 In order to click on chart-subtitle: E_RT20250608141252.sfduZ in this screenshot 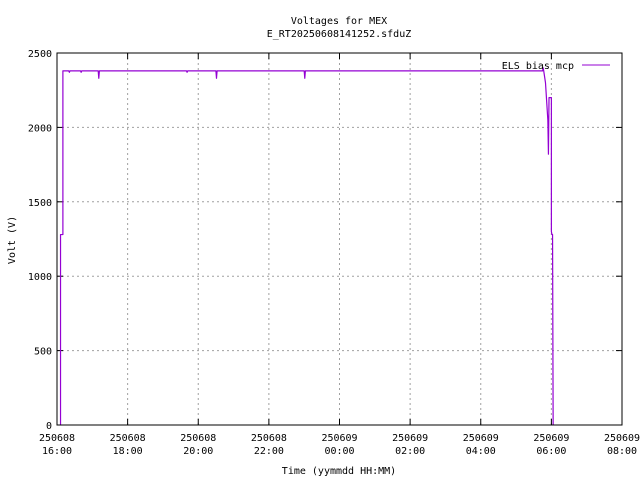, I will do `click(339, 34)`.